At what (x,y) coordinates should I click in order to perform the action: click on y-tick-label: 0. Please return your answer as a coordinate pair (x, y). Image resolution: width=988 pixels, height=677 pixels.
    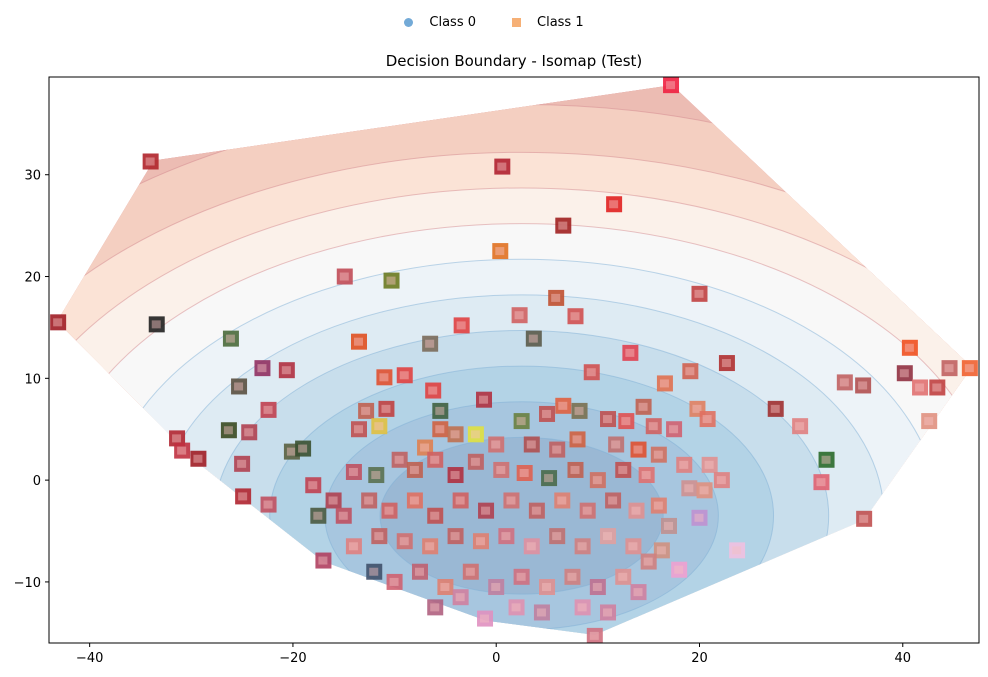
    Looking at the image, I should click on (37, 481).